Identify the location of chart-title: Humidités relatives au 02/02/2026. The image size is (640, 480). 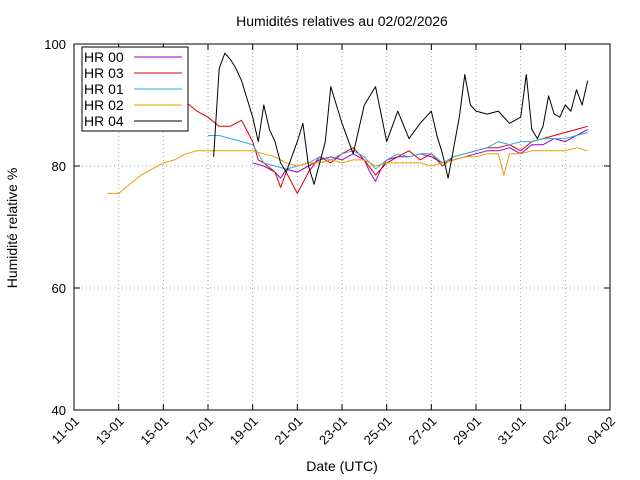
(342, 21).